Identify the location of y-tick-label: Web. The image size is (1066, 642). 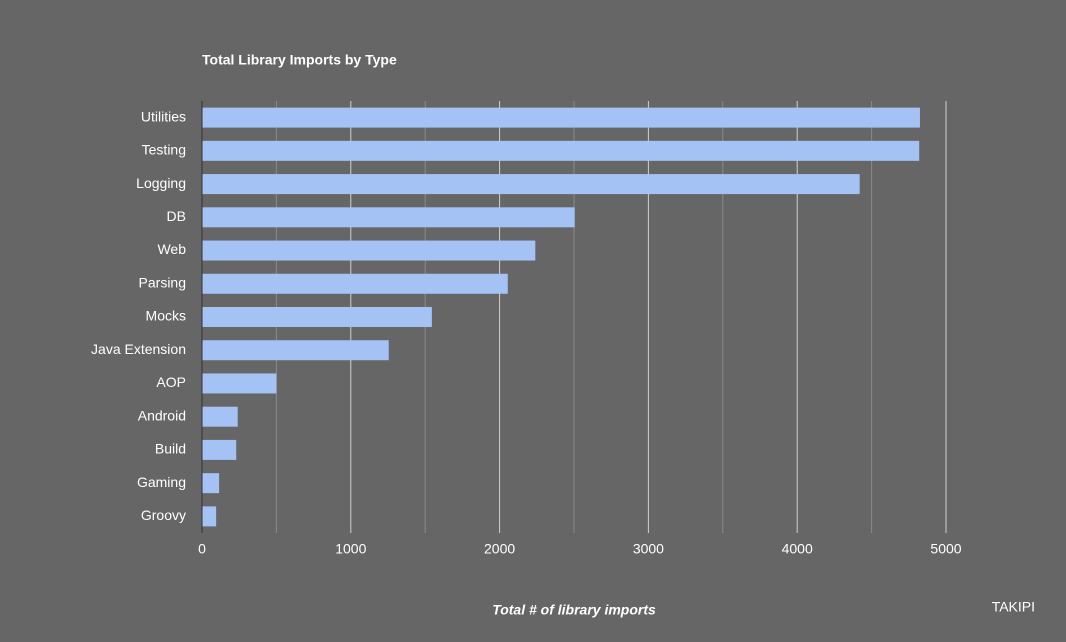
(171, 249).